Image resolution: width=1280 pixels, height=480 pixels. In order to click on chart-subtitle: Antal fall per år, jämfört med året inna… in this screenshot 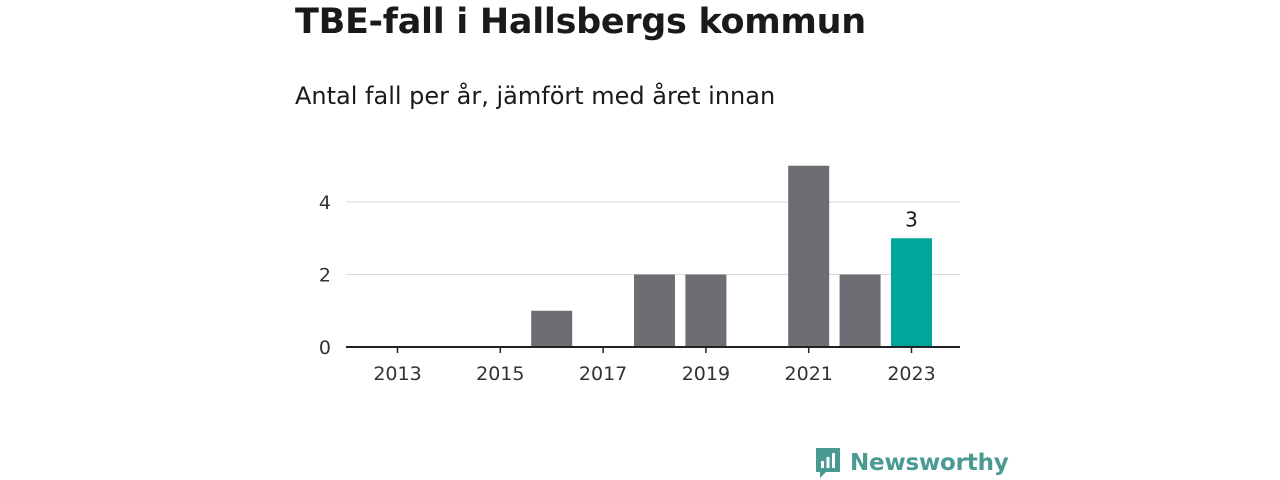, I will do `click(535, 96)`.